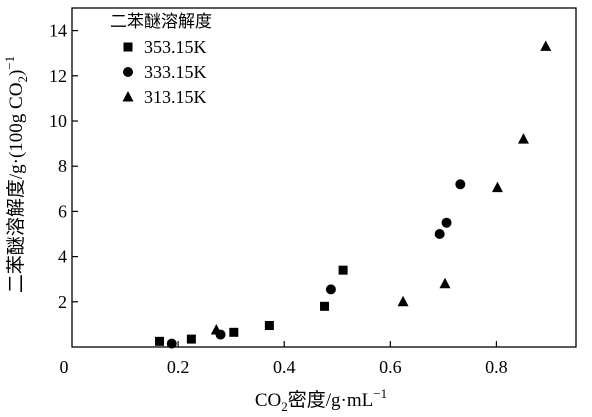  What do you see at coordinates (128, 96) in the screenshot?
I see `legend-marker-triangle` at bounding box center [128, 96].